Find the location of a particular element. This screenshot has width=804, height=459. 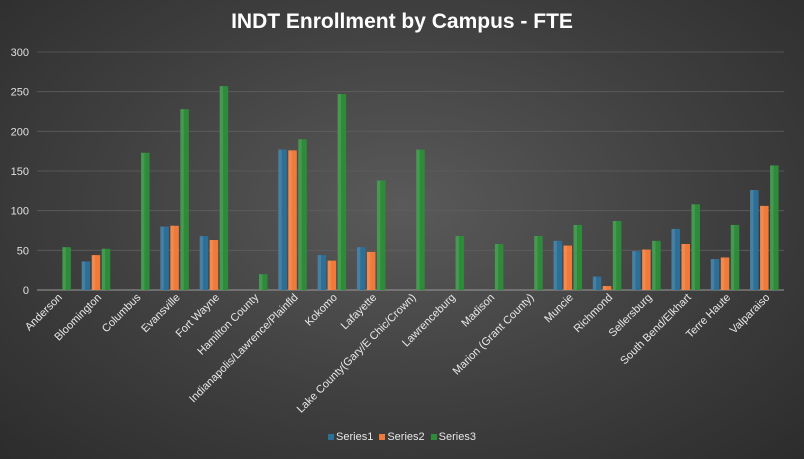

x-category-label: Columbus is located at coordinates (122, 313).